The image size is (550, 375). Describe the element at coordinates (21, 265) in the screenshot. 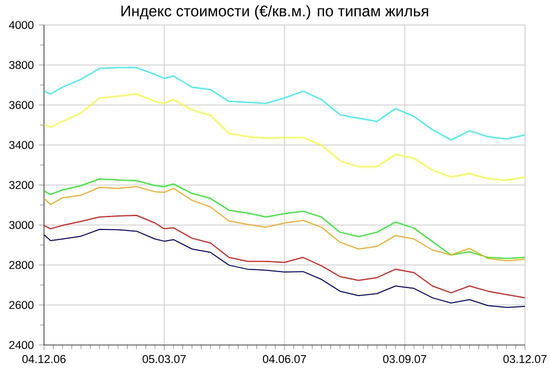

I see `y-tick-label: 2800` at that location.